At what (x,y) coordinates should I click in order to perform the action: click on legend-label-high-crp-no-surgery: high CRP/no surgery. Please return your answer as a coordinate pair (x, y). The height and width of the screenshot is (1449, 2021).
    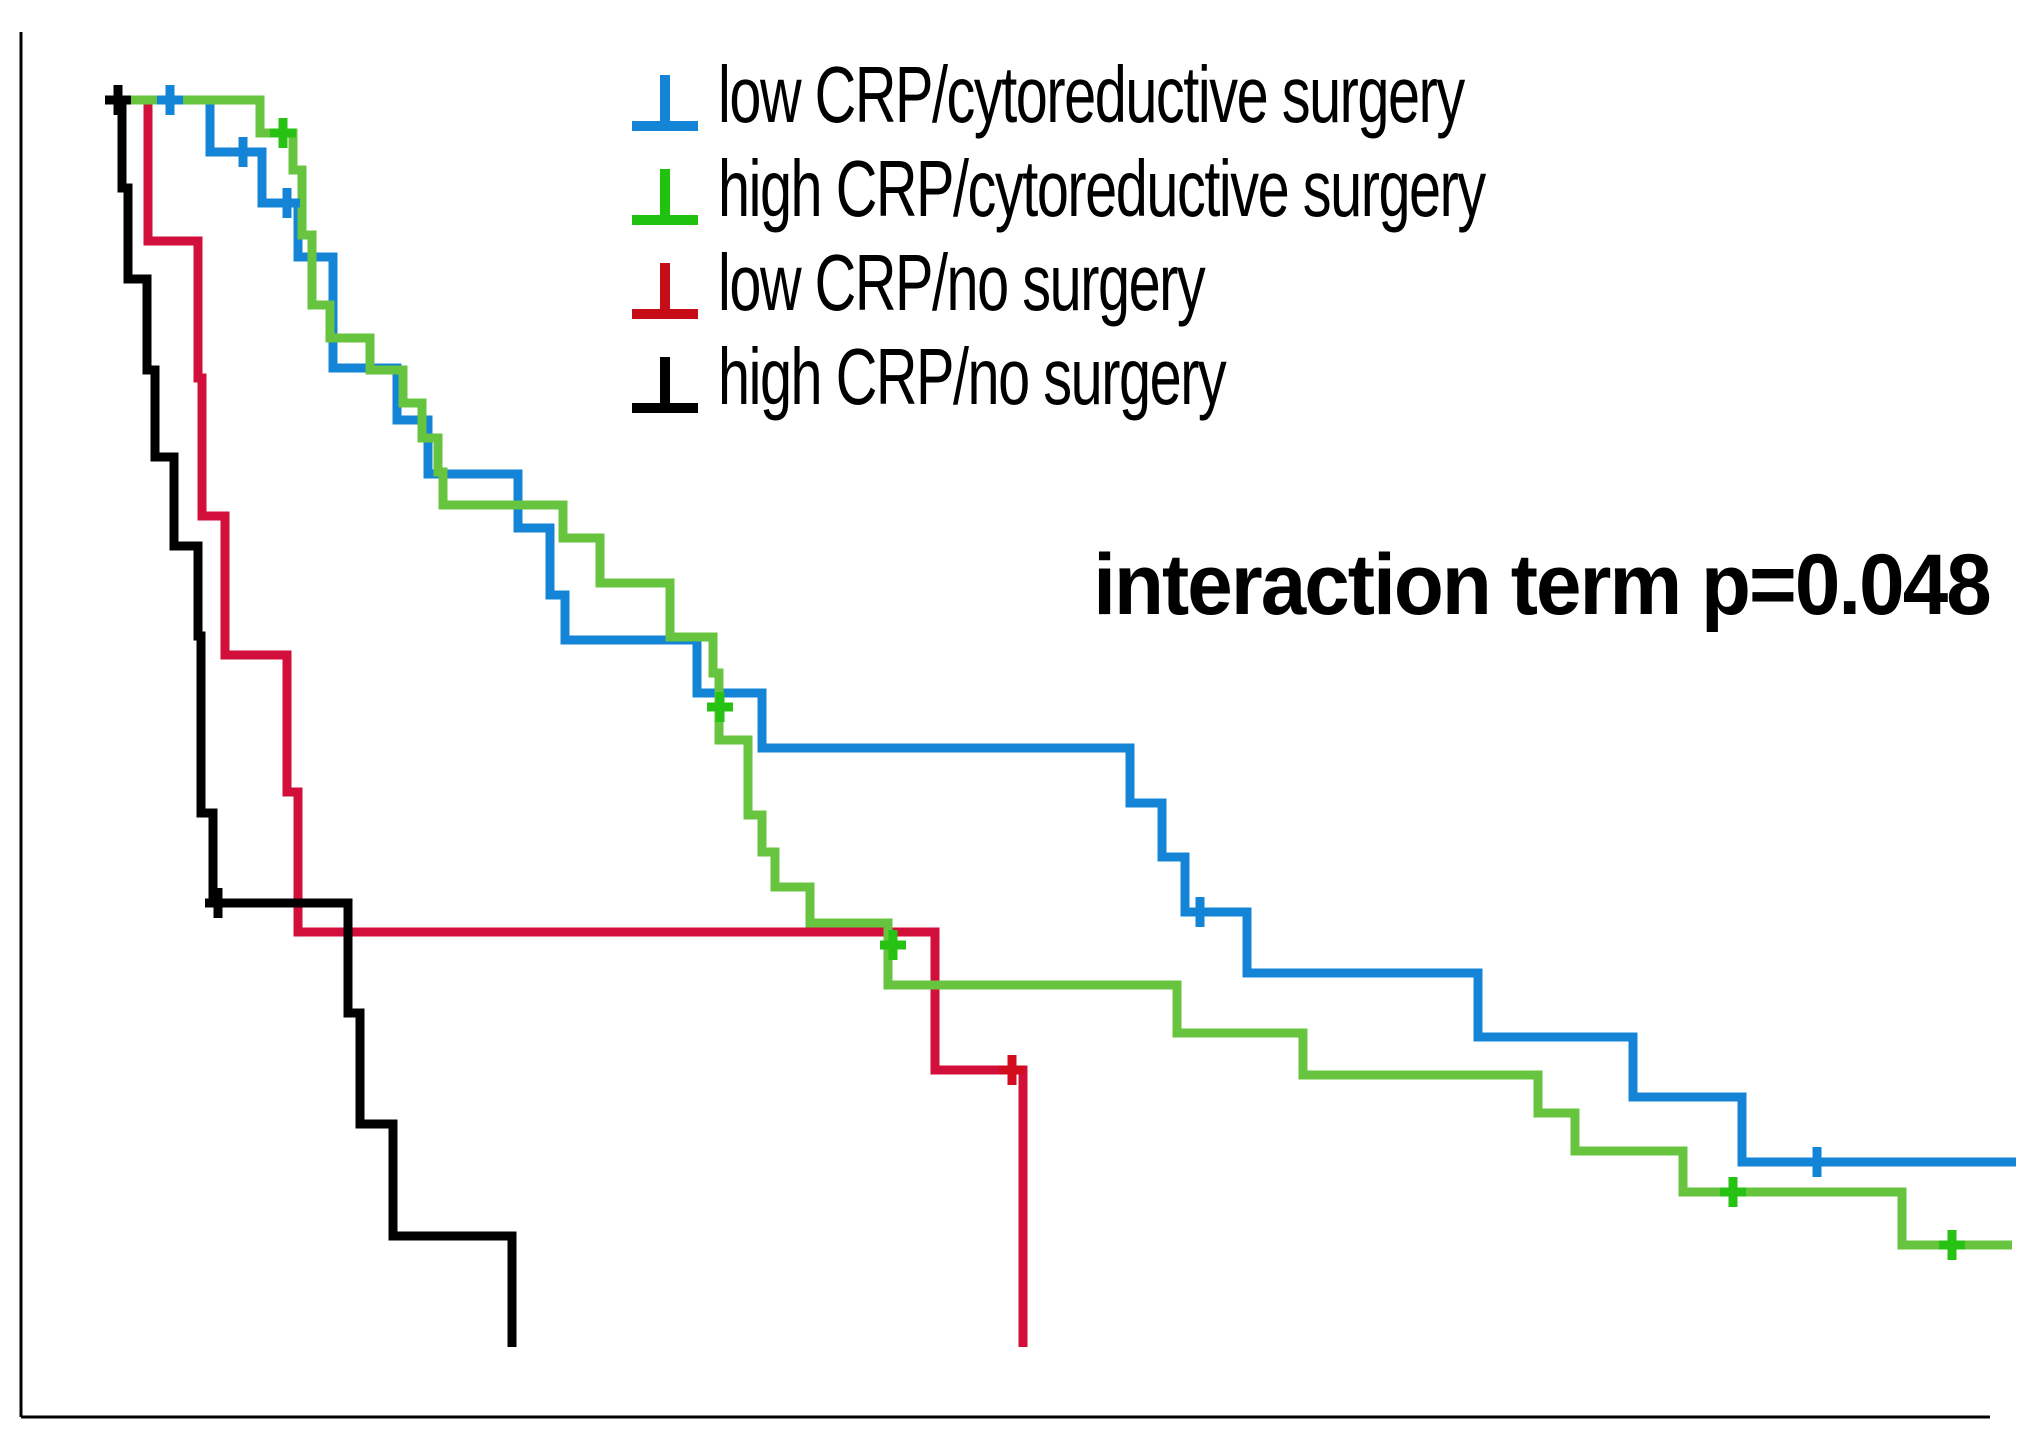
    Looking at the image, I should click on (972, 376).